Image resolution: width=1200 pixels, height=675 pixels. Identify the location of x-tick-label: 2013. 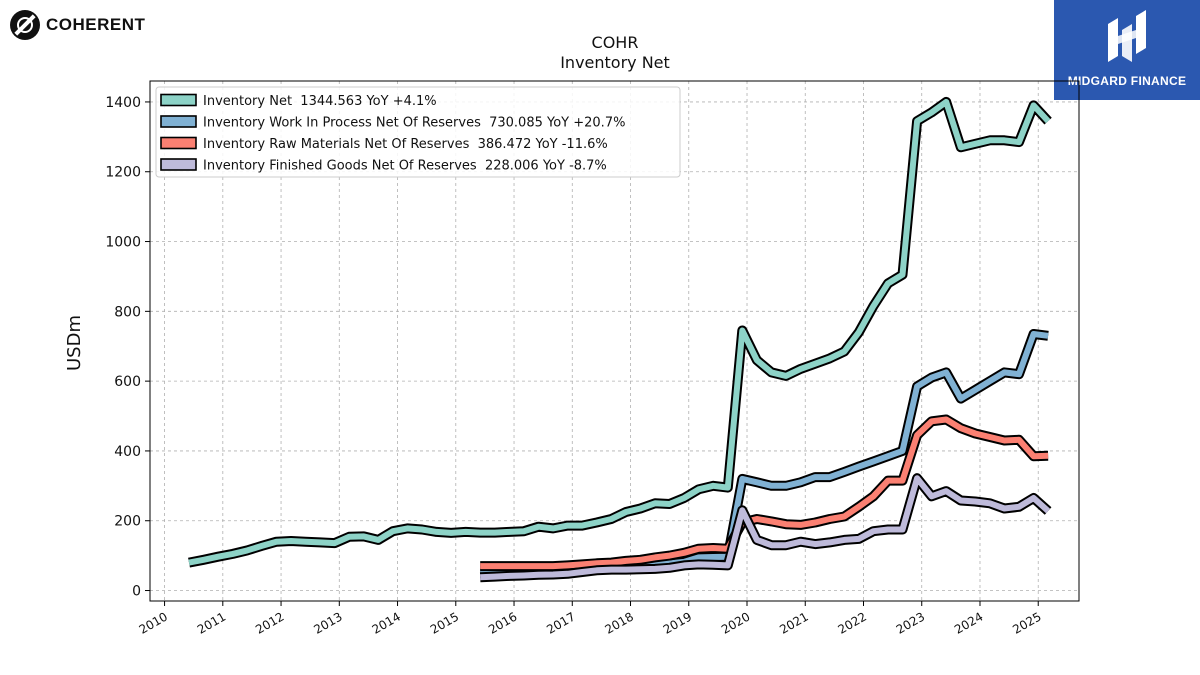
(327, 622).